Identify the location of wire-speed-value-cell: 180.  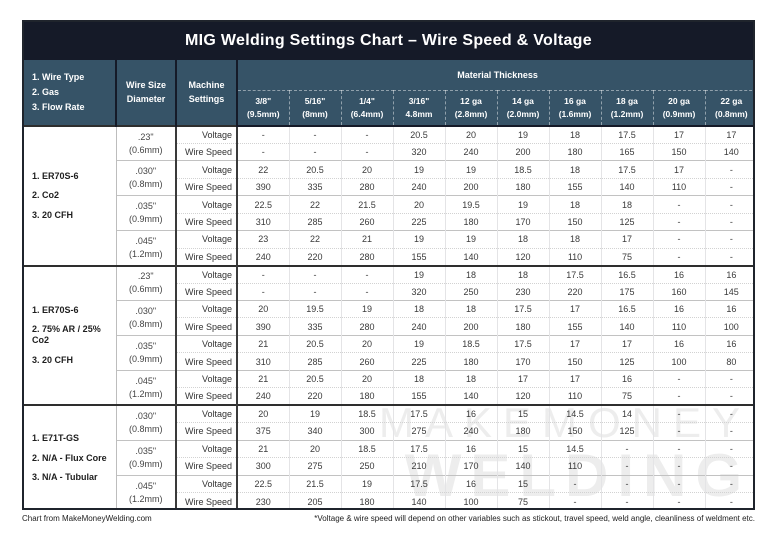
(366, 396).